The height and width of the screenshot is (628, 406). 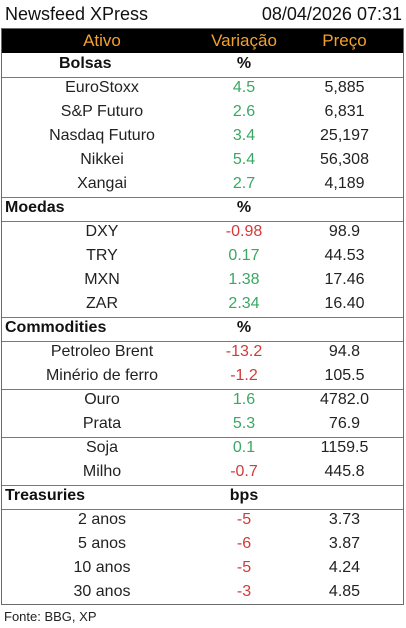 I want to click on asset-name: EuroStoxx, so click(x=102, y=87).